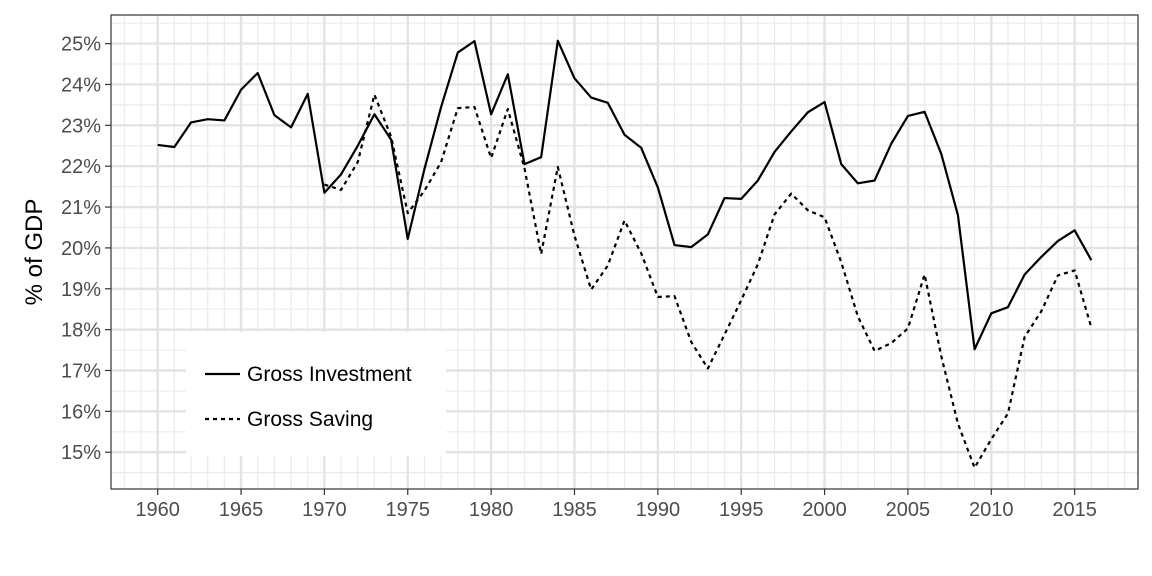 The height and width of the screenshot is (576, 1152). What do you see at coordinates (81, 290) in the screenshot?
I see `y-tick-label: 19%` at bounding box center [81, 290].